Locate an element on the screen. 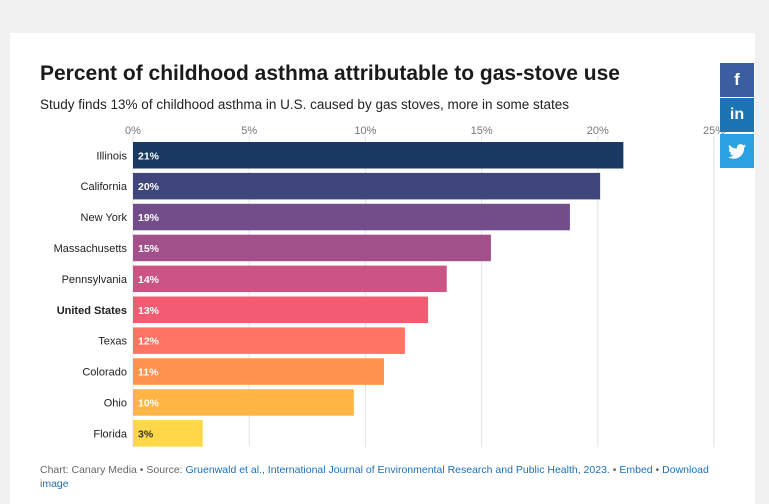 The height and width of the screenshot is (504, 769). x-tick-label: 20% is located at coordinates (598, 131).